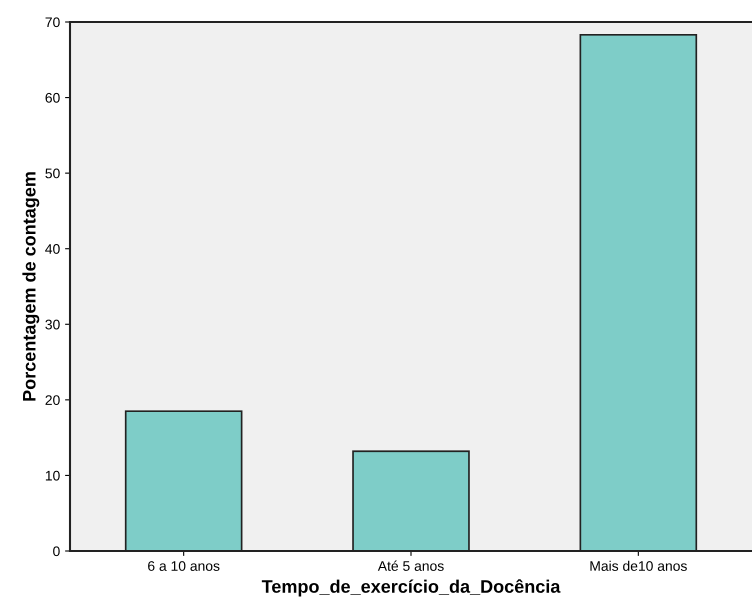 The image size is (752, 612). I want to click on x-tick-label: Até 5 anos, so click(411, 565).